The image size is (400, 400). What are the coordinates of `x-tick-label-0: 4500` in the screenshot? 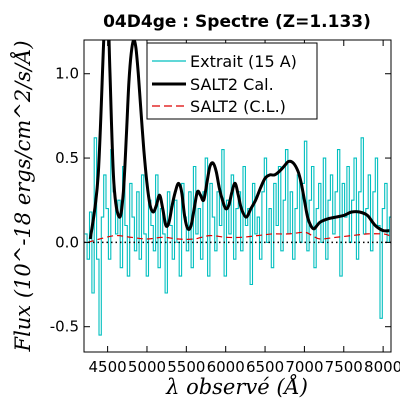 It's located at (108, 367).